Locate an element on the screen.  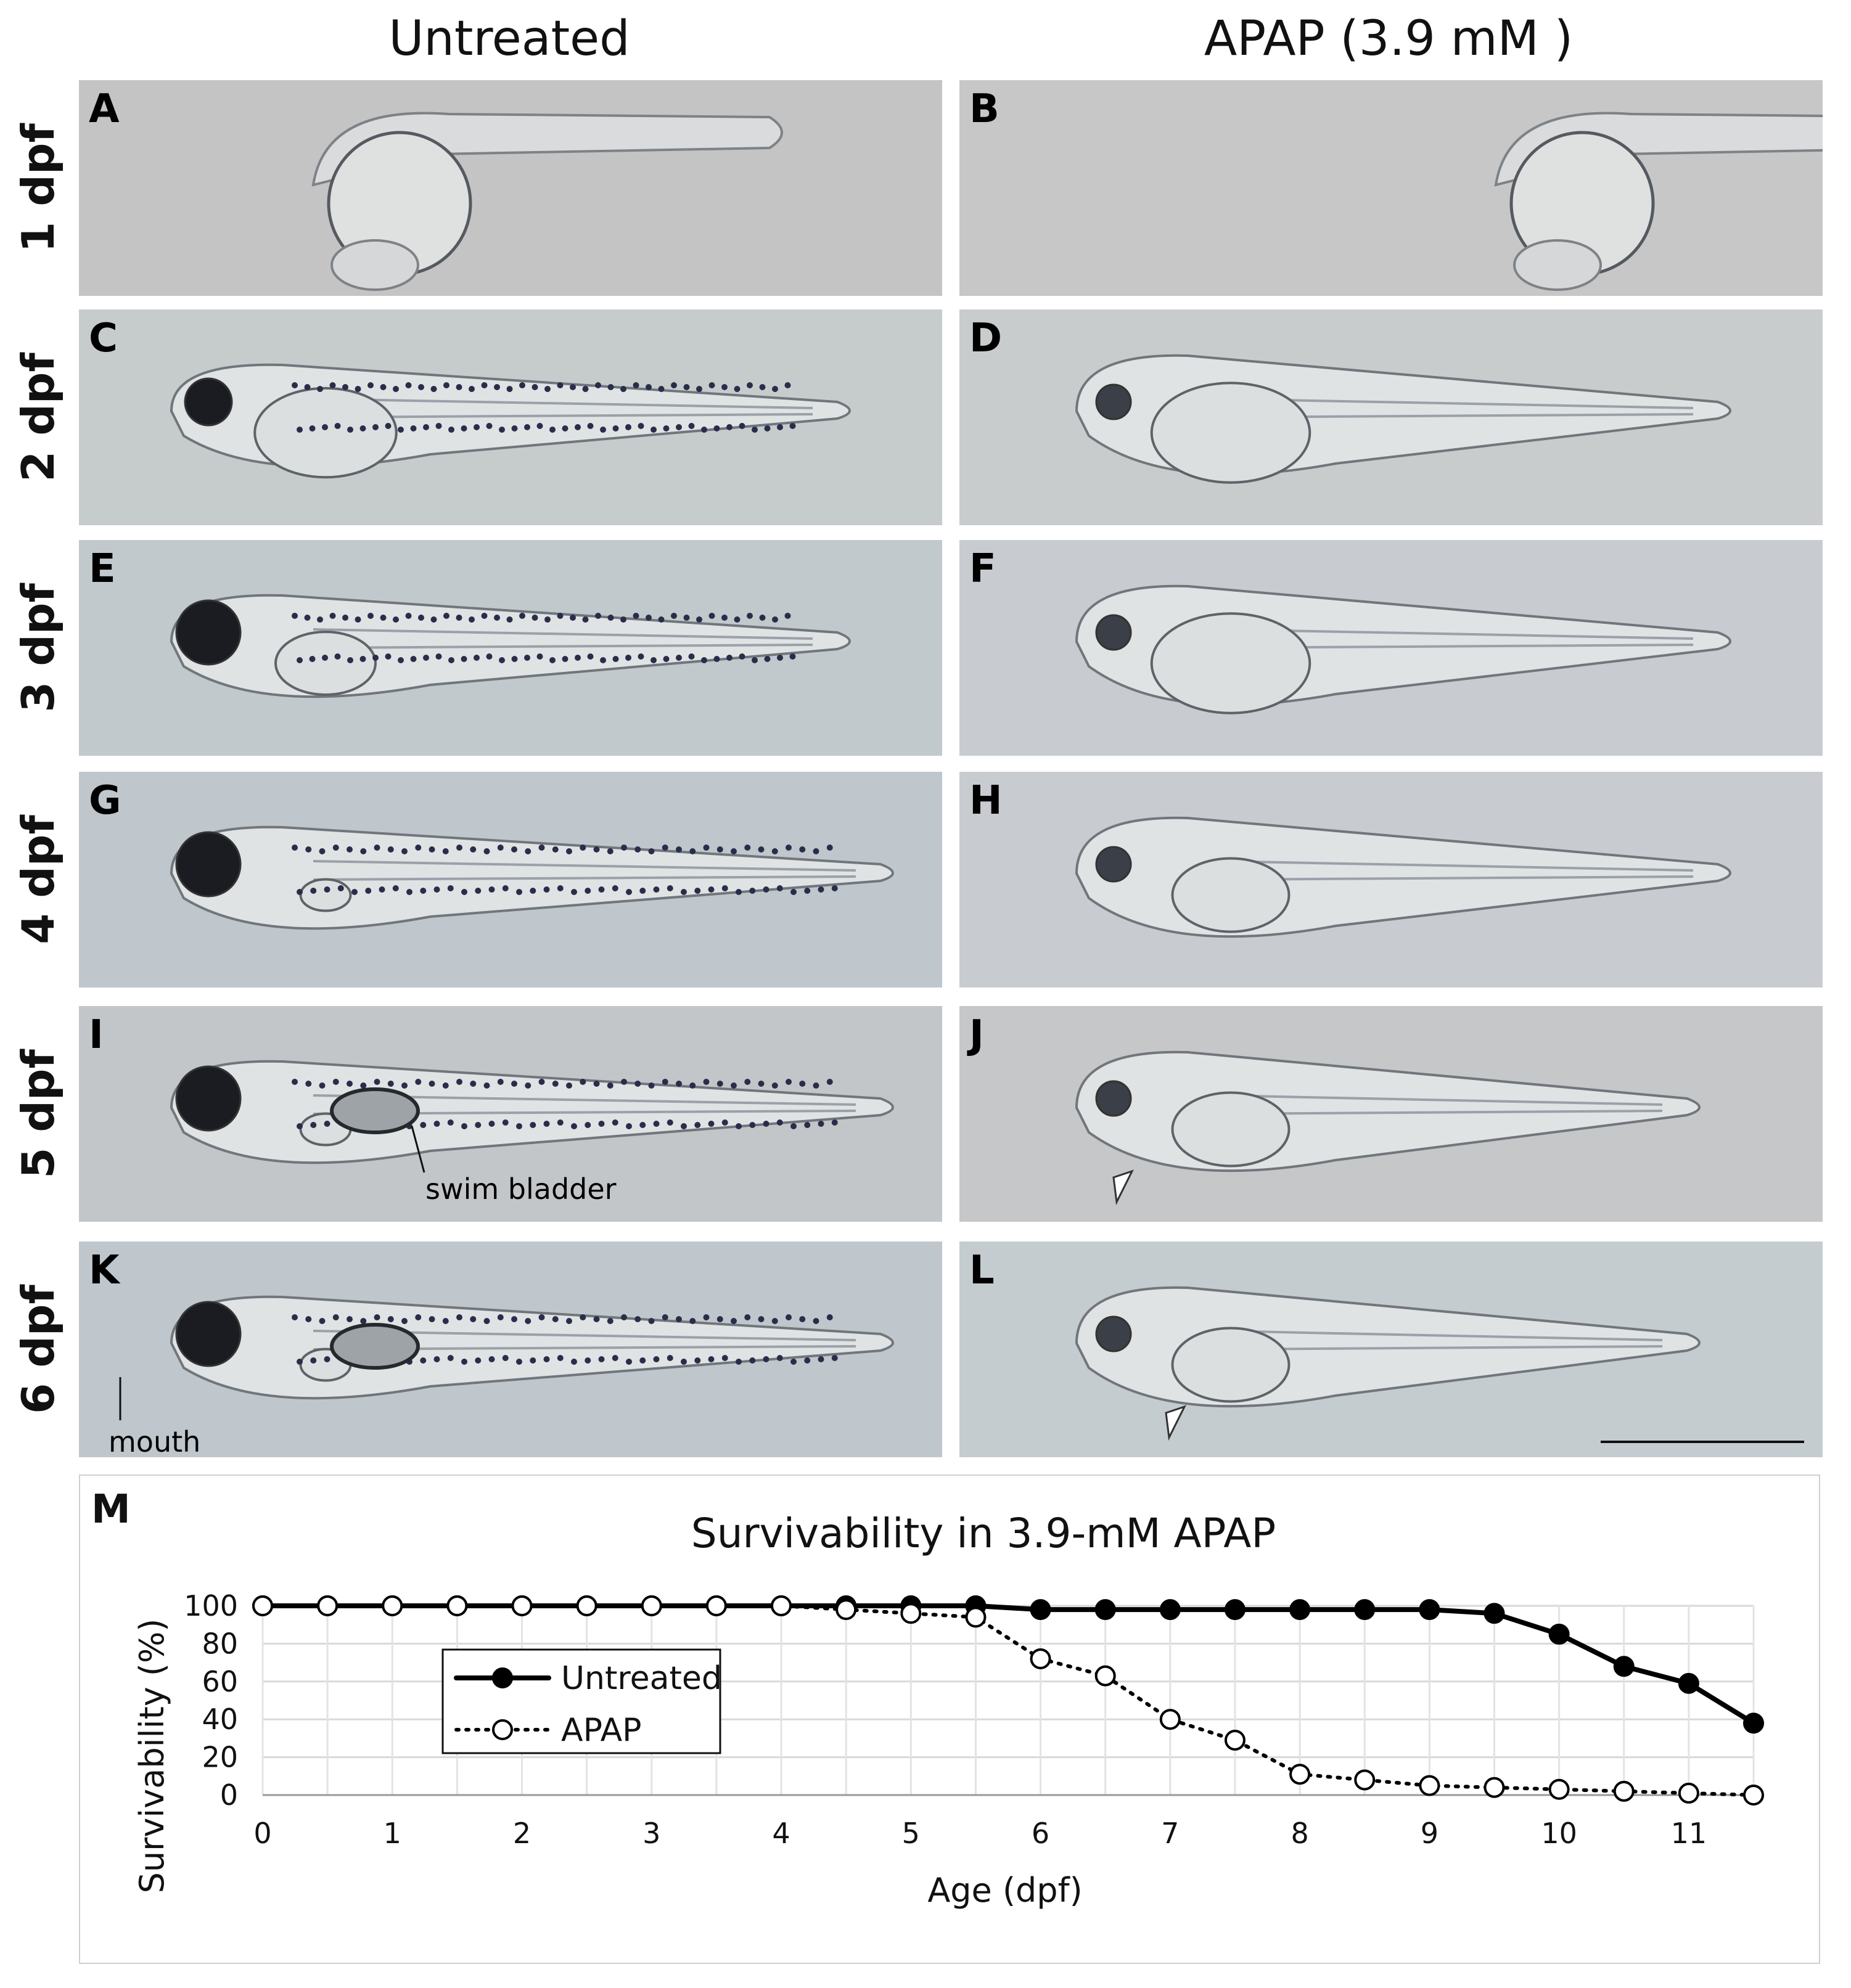
micrograph-panel-f: F is located at coordinates (1391, 648).